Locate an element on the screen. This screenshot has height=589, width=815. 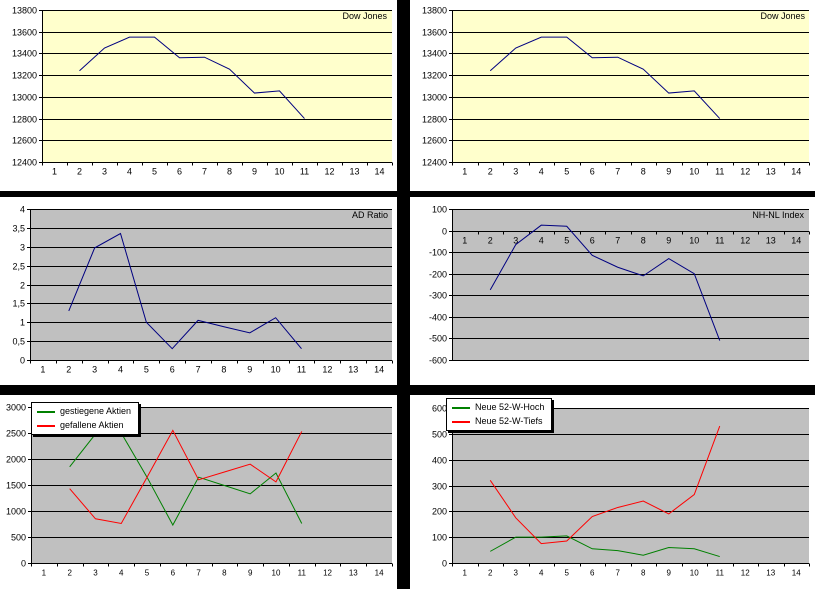
legend-label-decliners: gefallene Aktien is located at coordinates (92, 425).